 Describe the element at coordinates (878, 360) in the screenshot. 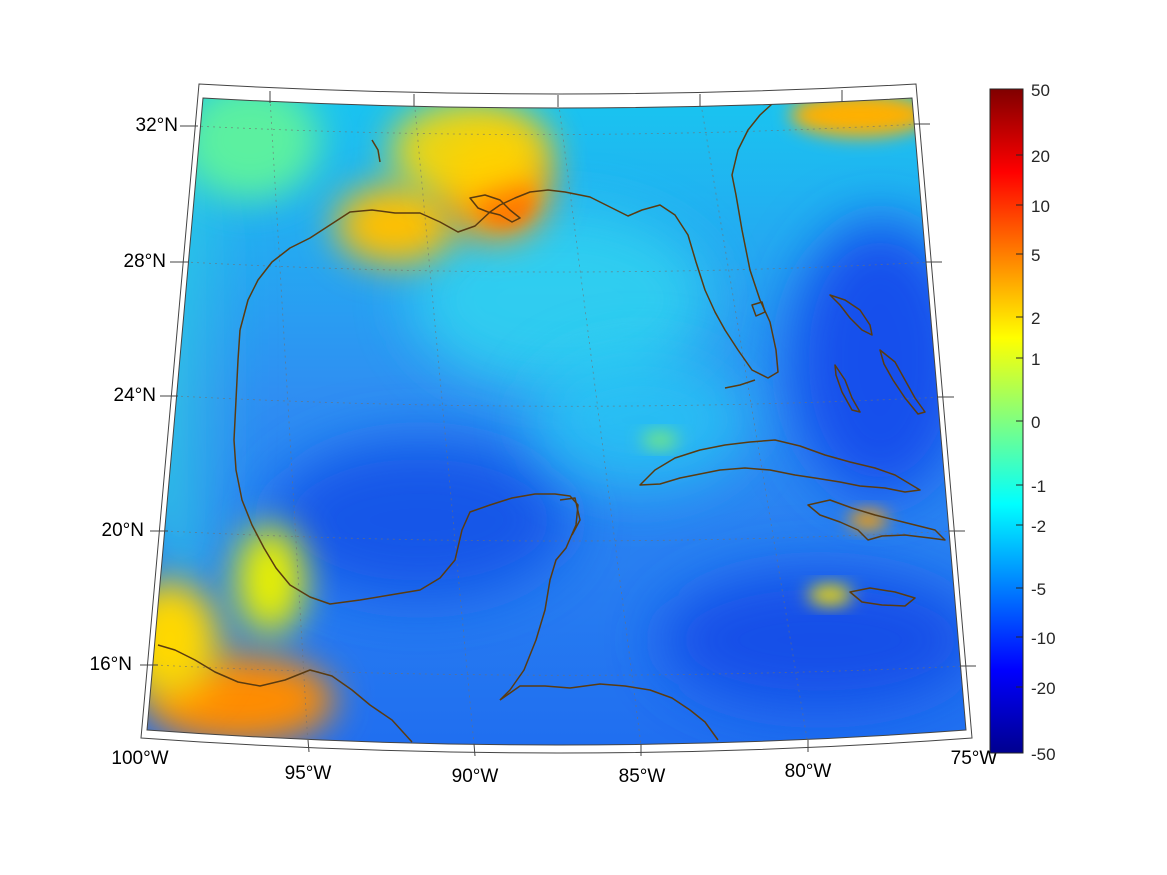

I see `cool-anomaly-atlantic` at that location.